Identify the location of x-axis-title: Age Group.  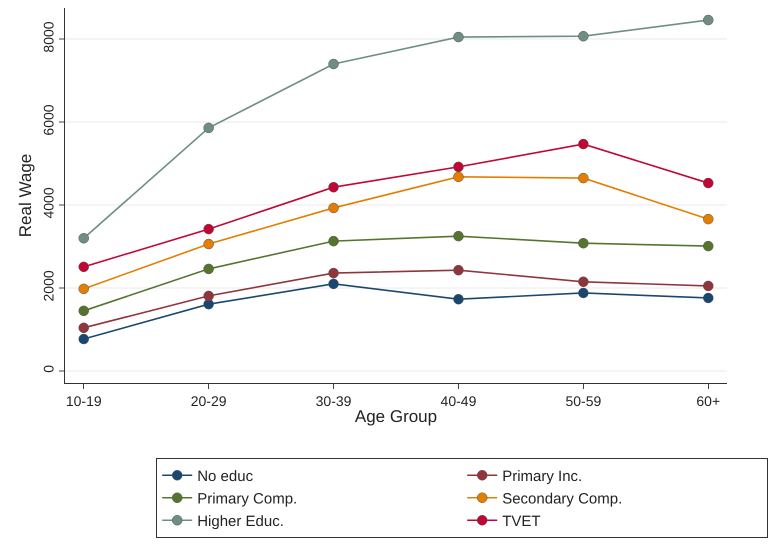
(396, 416).